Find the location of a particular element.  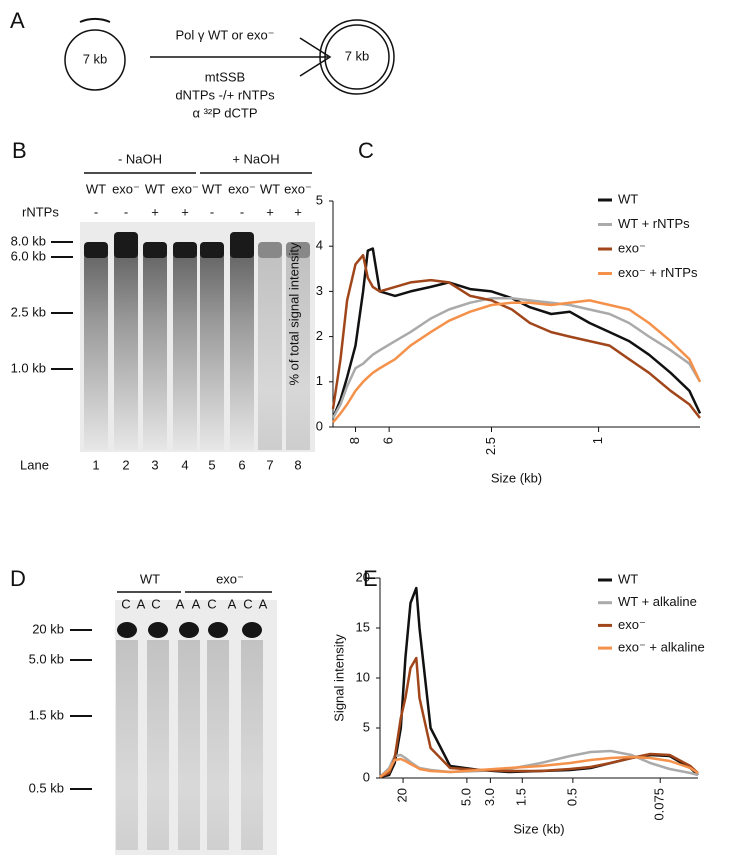

size-marker: 2.5 kb is located at coordinates (28, 311).